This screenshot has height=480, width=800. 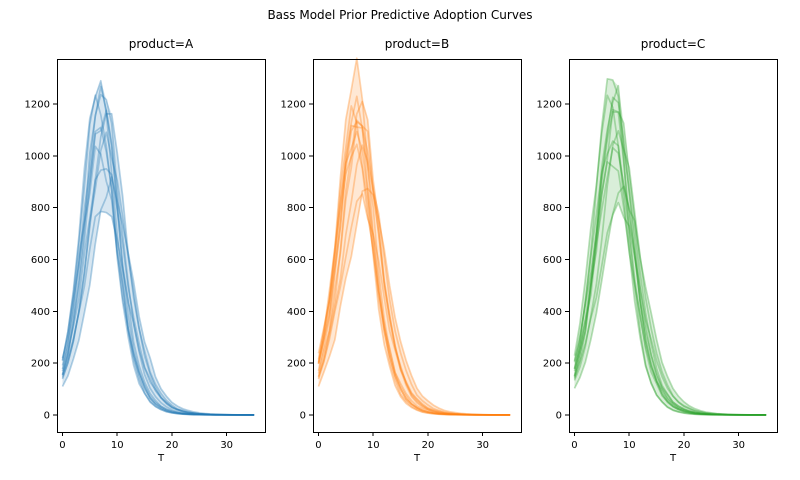 I want to click on x-axis-label-product-c: T, so click(x=673, y=458).